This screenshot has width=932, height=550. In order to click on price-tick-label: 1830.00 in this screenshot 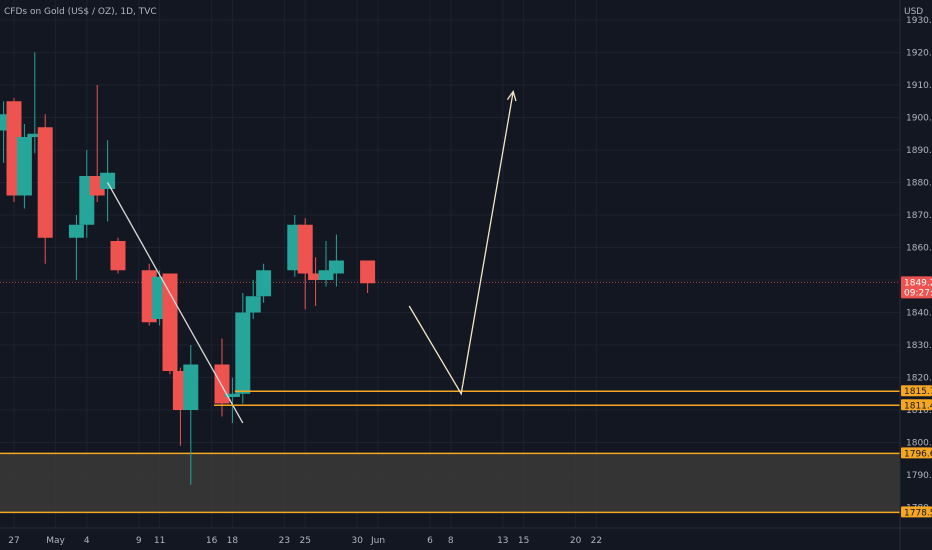, I will do `click(919, 346)`.